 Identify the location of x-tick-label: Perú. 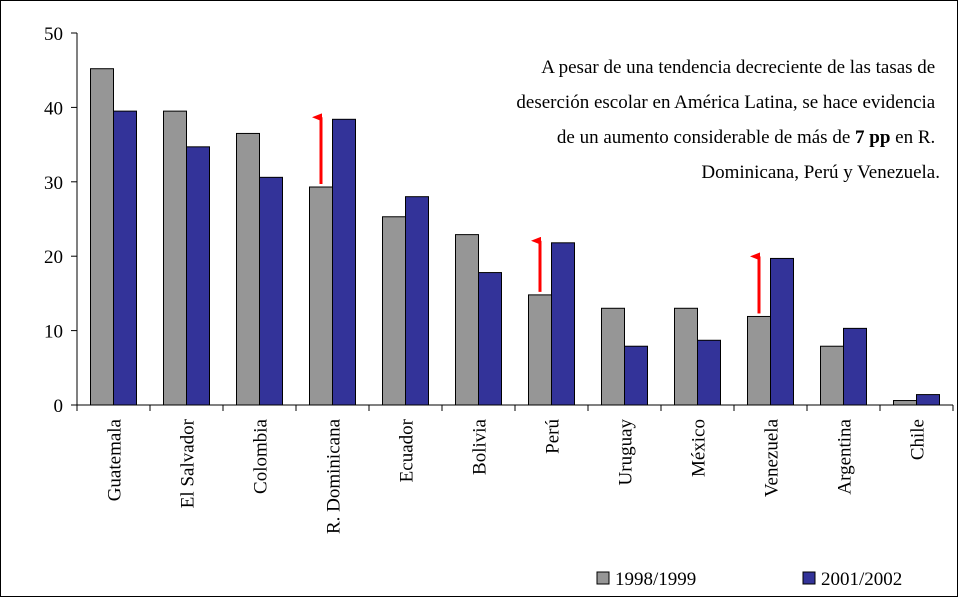
(553, 436).